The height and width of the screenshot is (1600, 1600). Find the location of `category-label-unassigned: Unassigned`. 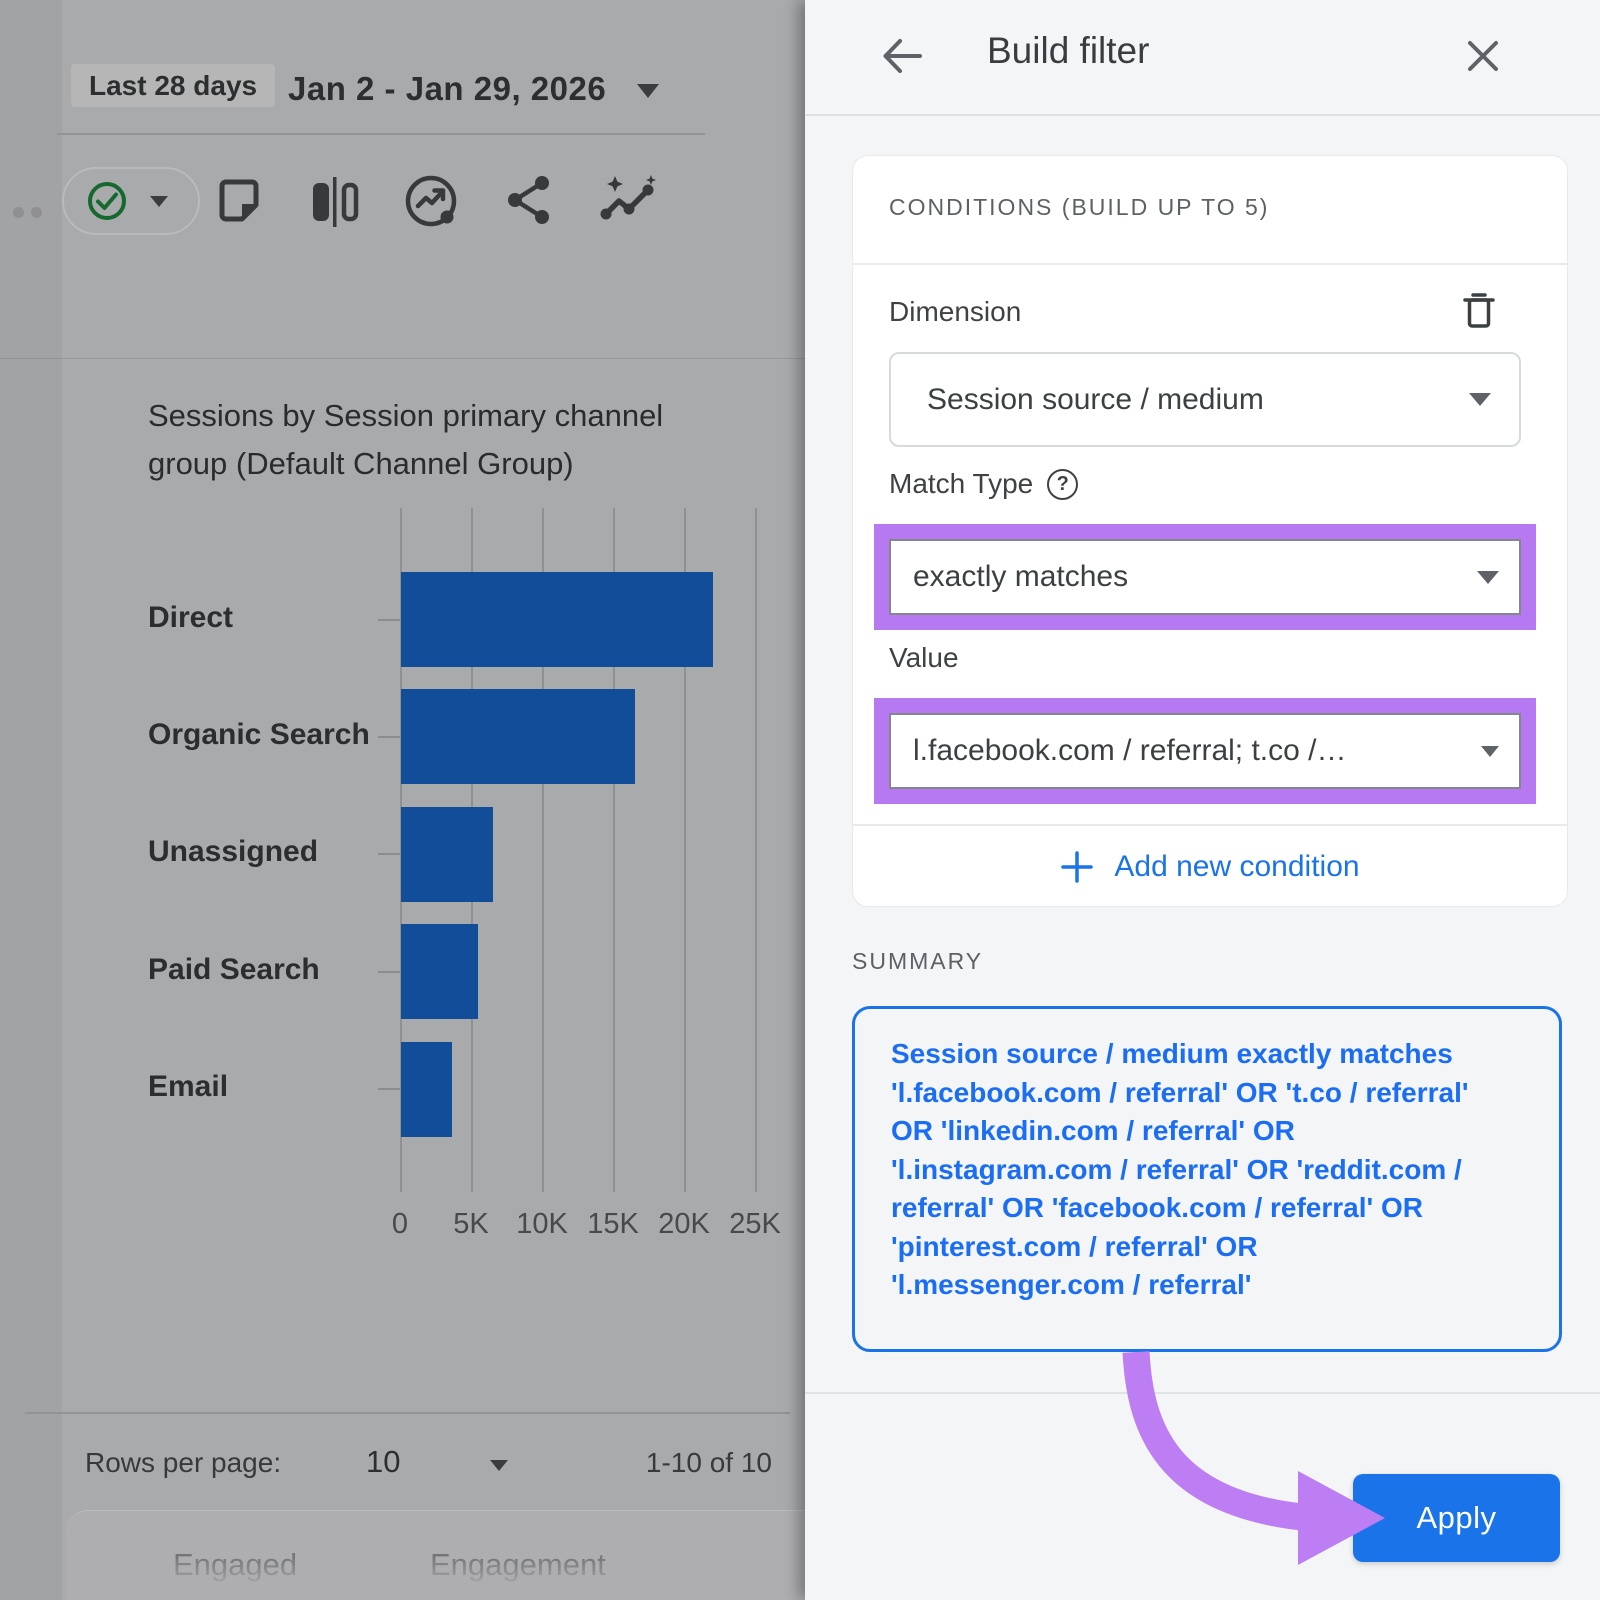

category-label-unassigned: Unassigned is located at coordinates (233, 852).